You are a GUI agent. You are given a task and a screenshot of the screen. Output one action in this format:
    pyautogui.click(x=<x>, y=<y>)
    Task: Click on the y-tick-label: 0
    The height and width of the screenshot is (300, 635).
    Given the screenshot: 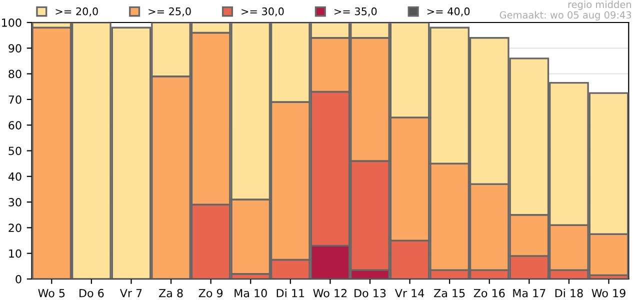 What is the action you would take?
    pyautogui.click(x=19, y=279)
    